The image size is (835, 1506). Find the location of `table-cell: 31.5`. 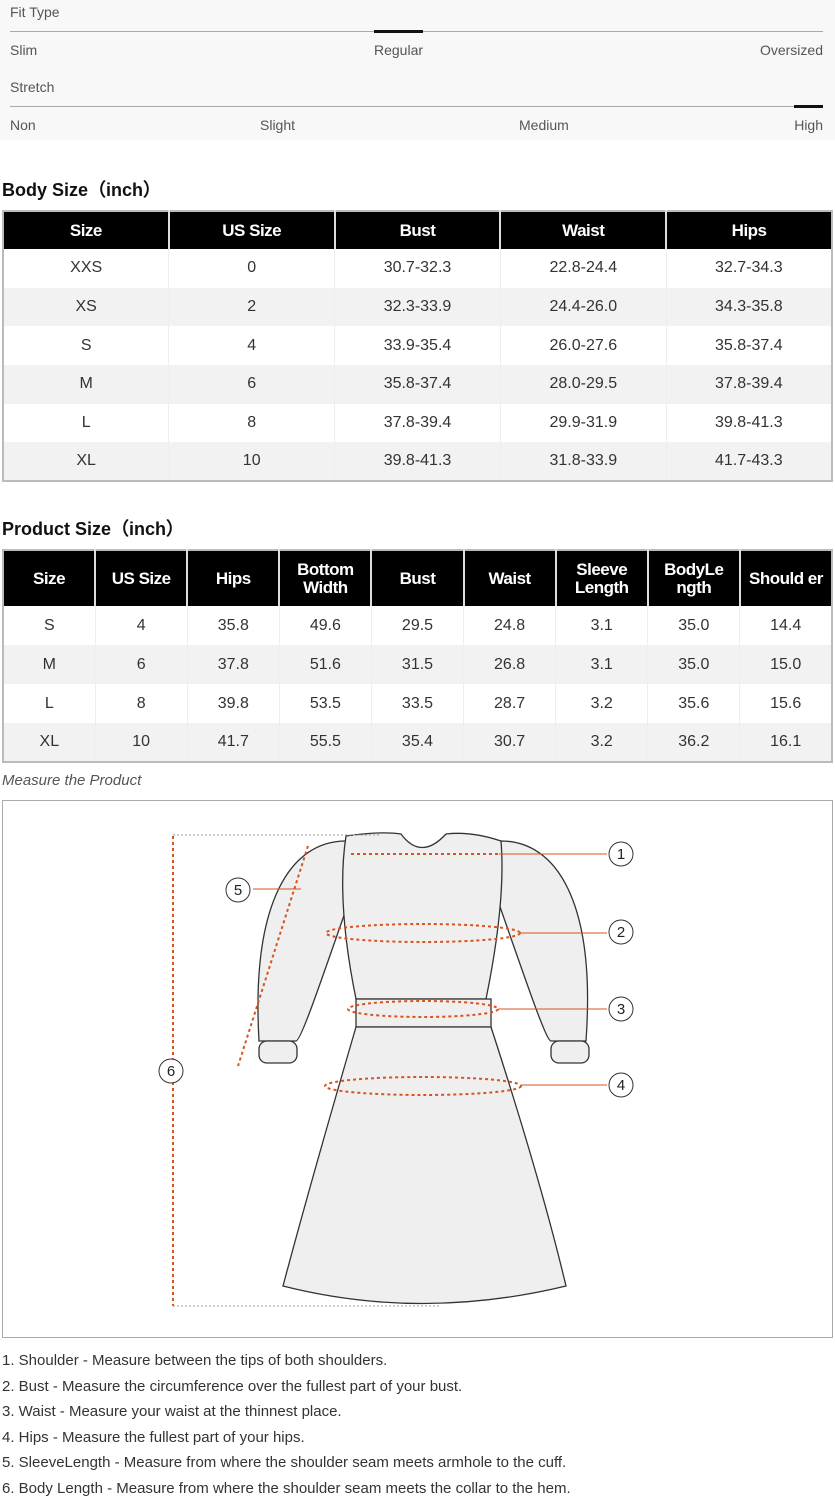

table-cell: 31.5 is located at coordinates (417, 664).